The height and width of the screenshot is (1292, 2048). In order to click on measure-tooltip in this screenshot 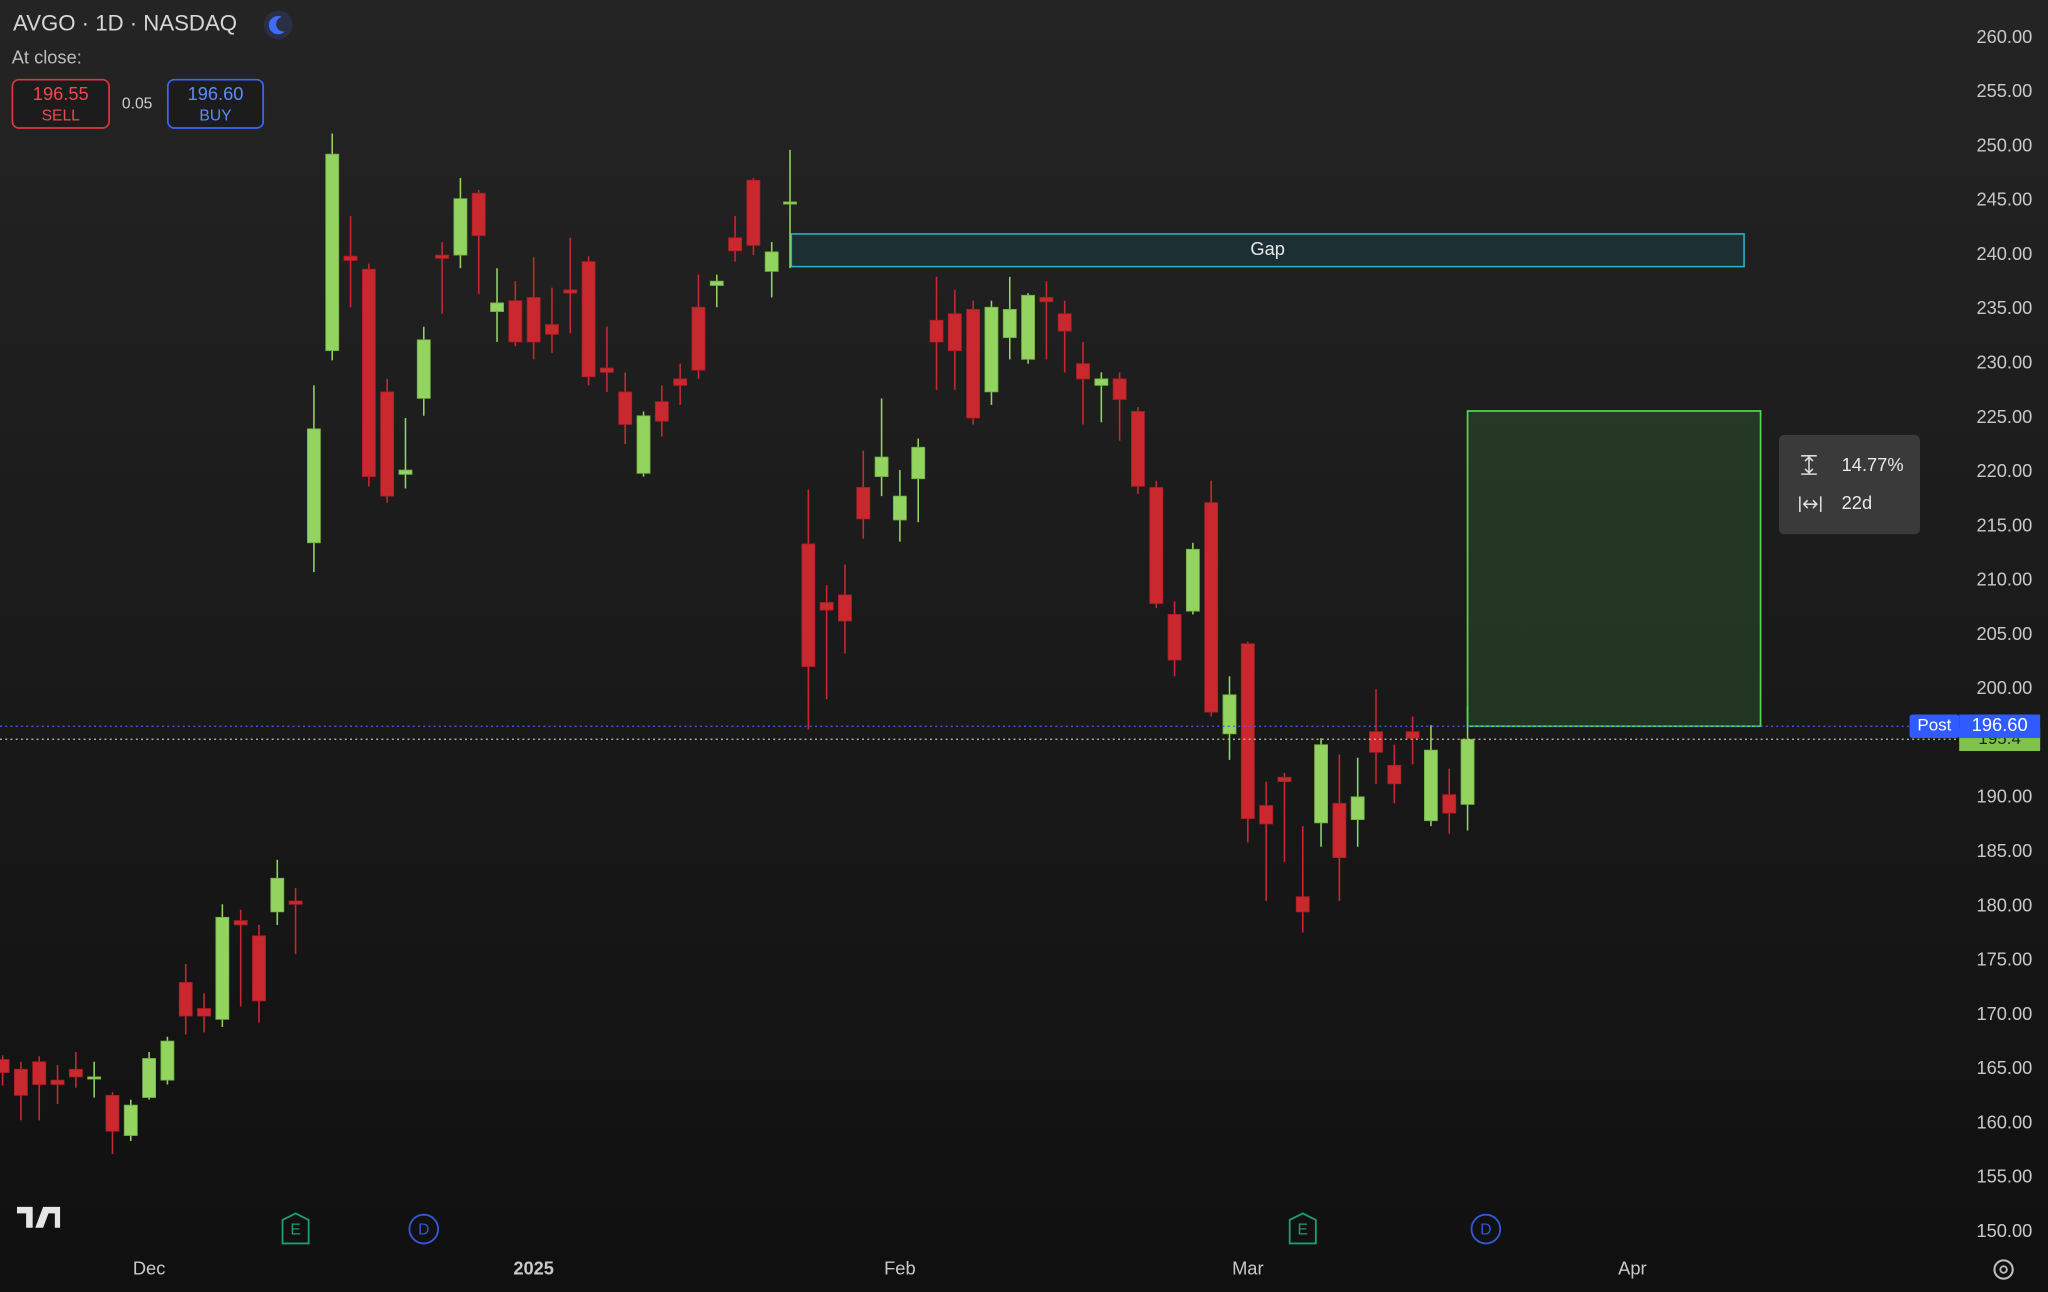, I will do `click(1849, 484)`.